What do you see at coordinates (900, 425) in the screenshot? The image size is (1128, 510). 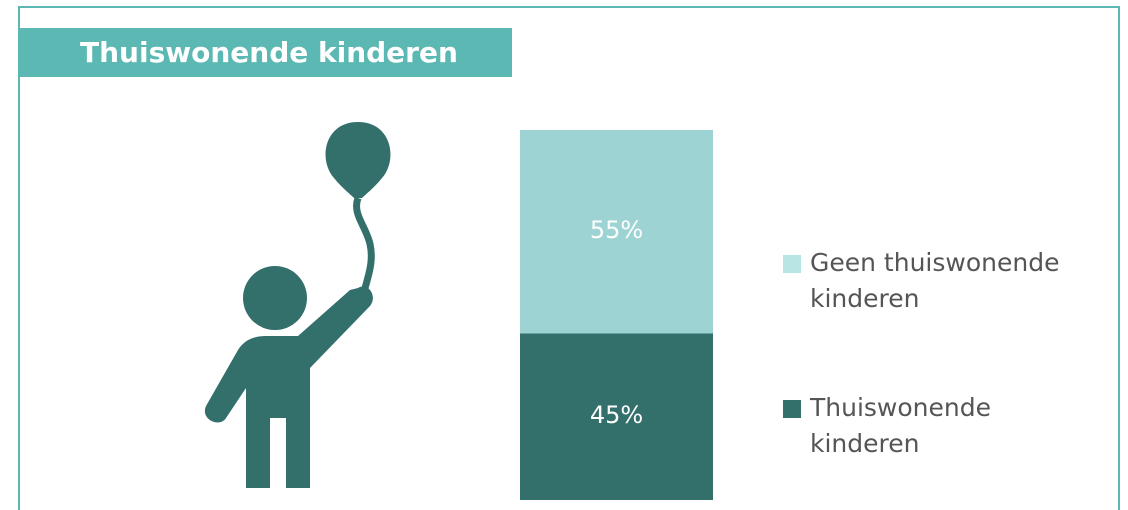 I see `legend-label: Thuiswonende kinderen` at bounding box center [900, 425].